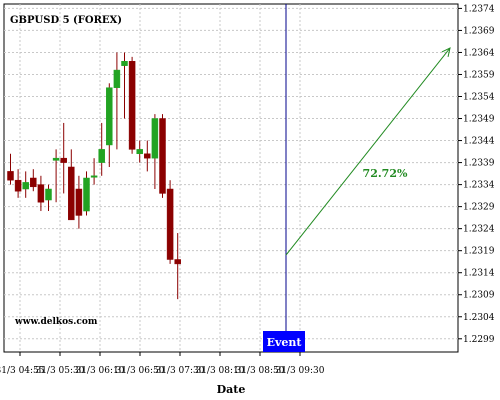 This screenshot has width=500, height=400. Describe the element at coordinates (479, 98) in the screenshot. I see `y-tick-label: 1.2354` at that location.